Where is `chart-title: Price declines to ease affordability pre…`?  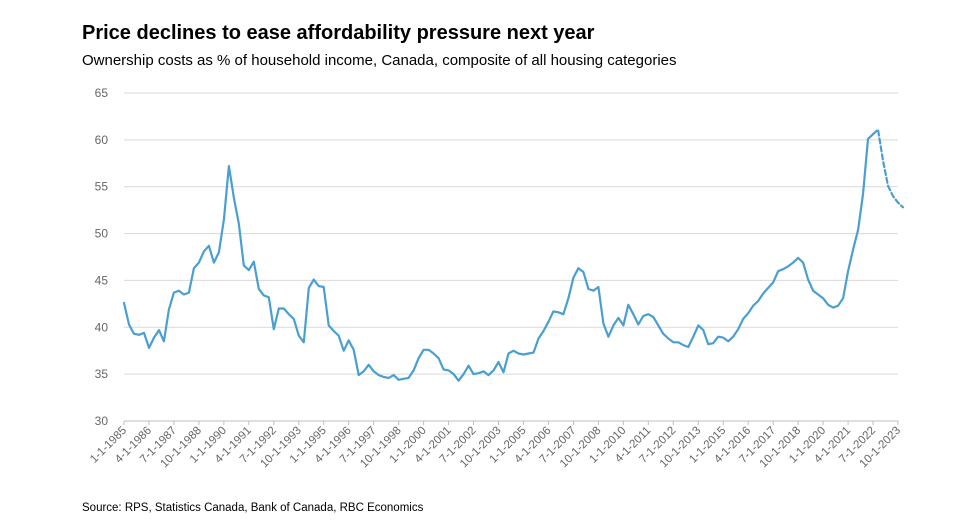
chart-title: Price declines to ease affordability pre… is located at coordinates (338, 33).